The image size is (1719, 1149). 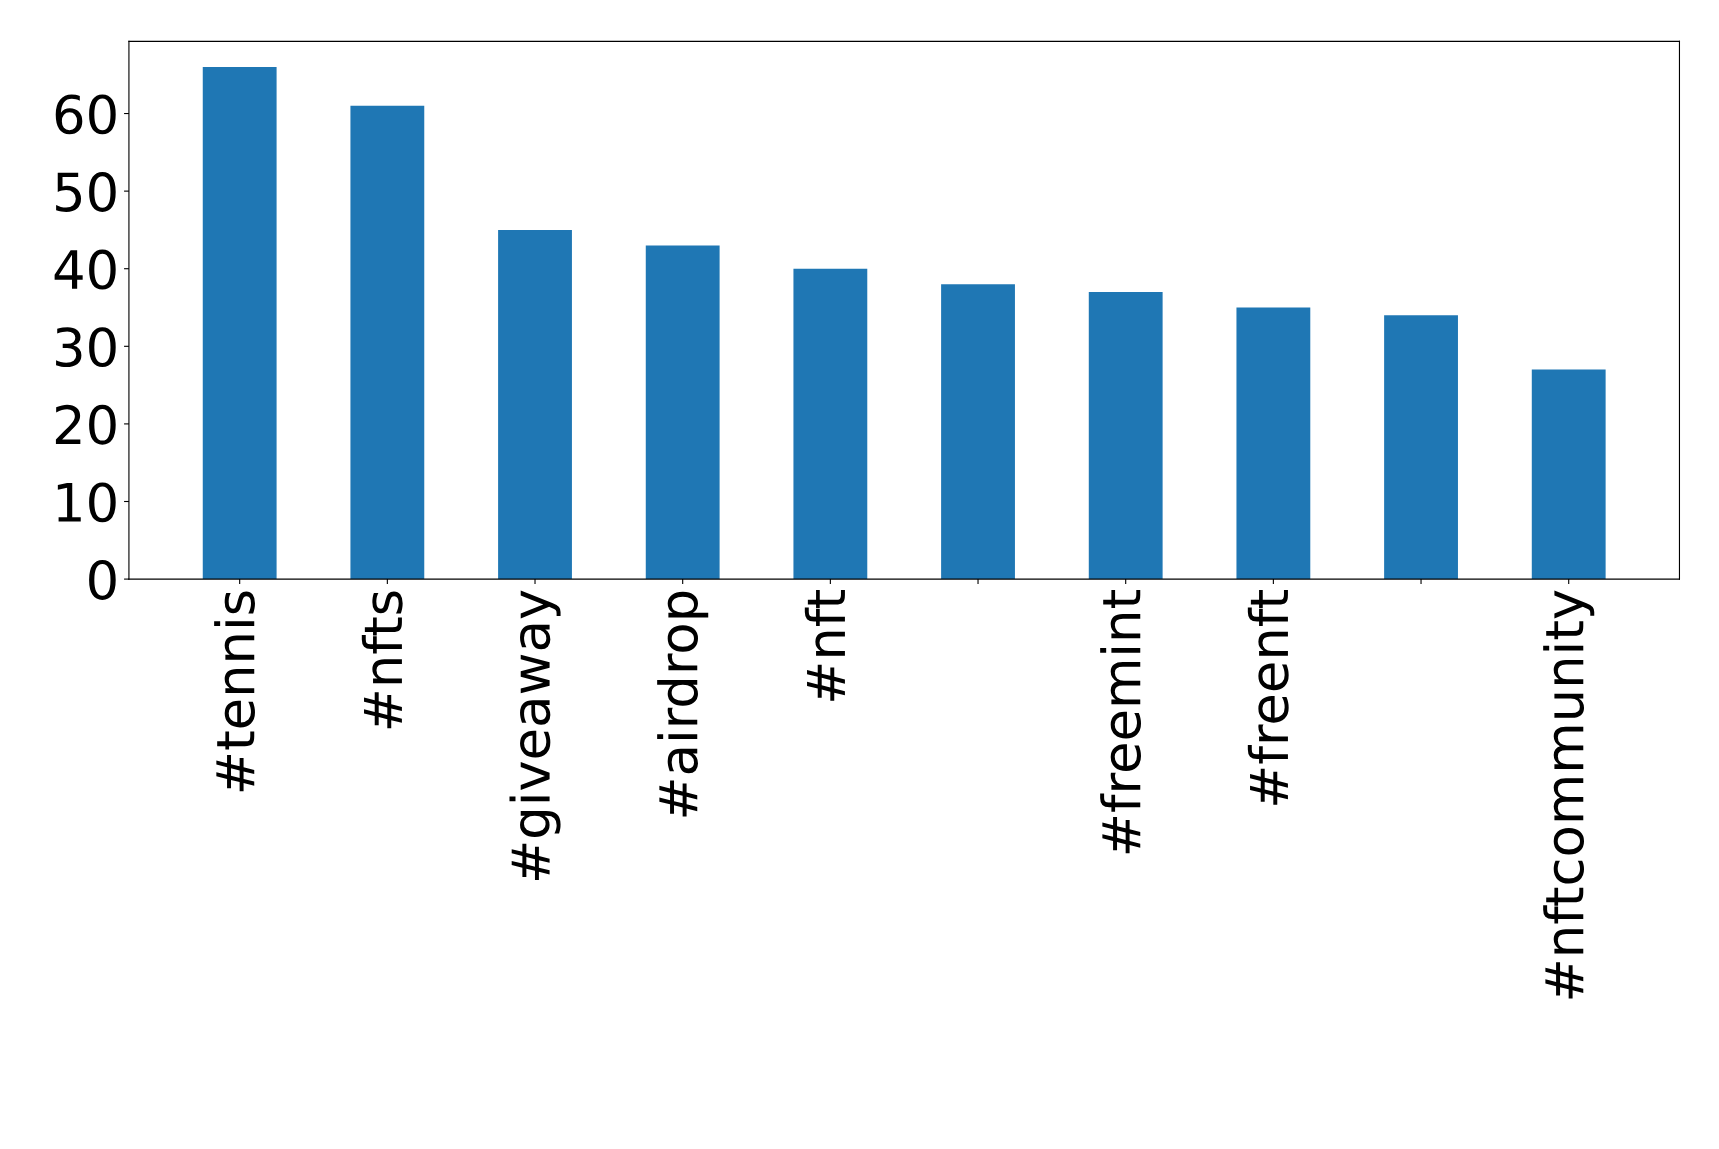 I want to click on x-tick-label: #nftcommunity, so click(x=1569, y=794).